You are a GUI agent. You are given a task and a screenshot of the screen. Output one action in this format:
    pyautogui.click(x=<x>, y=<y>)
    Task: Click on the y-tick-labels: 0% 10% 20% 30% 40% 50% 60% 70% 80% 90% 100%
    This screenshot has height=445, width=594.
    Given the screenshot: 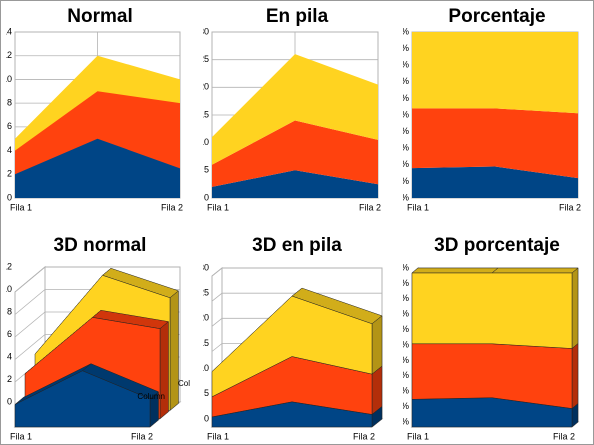 What is the action you would take?
    pyautogui.click(x=397, y=114)
    